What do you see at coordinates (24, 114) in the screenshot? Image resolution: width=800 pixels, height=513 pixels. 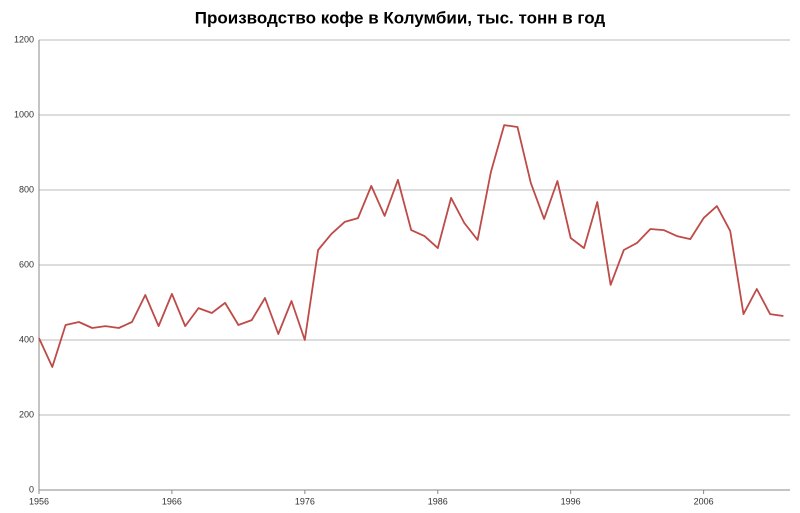 I see `y-tick-label: 1000` at bounding box center [24, 114].